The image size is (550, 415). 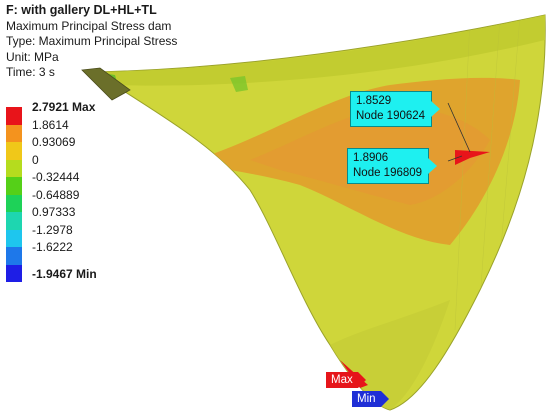 I want to click on legend-row: -1.6222, so click(x=76, y=252).